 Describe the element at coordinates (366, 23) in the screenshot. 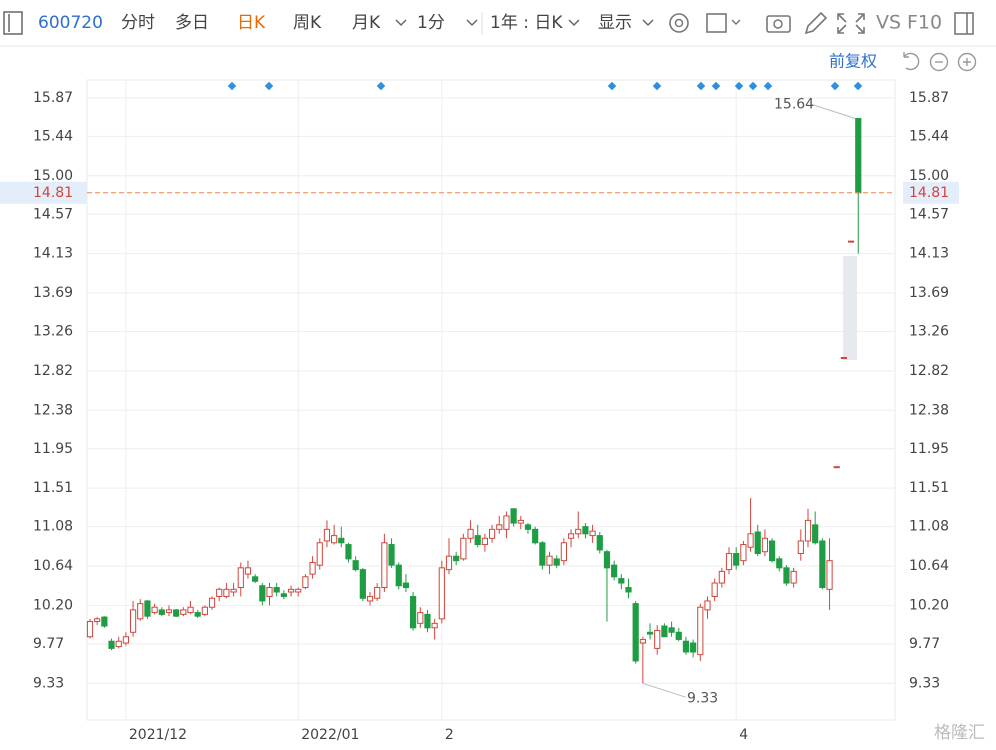

I see `tab: 月K` at that location.